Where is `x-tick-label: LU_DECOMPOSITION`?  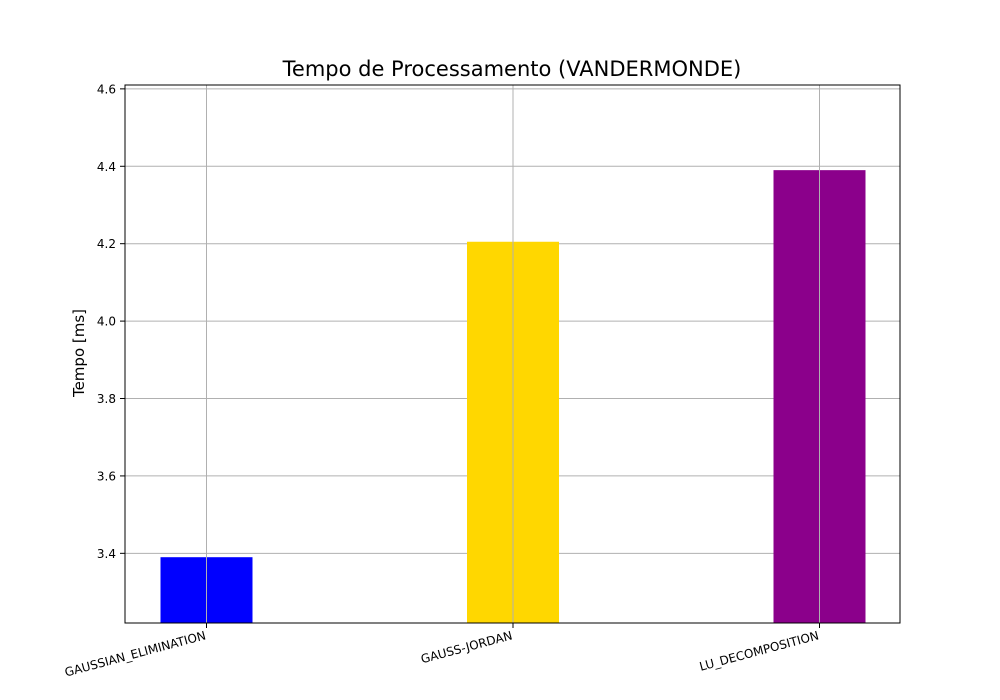 x-tick-label: LU_DECOMPOSITION is located at coordinates (759, 650).